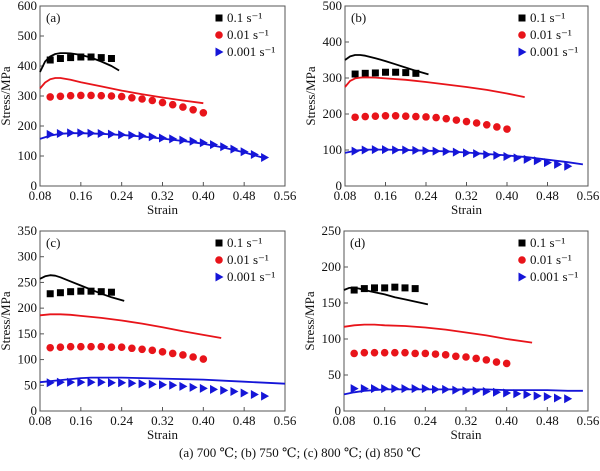 This screenshot has width=600, height=471. What do you see at coordinates (345, 195) in the screenshot?
I see `x-tick-label: 0.08` at bounding box center [345, 195].